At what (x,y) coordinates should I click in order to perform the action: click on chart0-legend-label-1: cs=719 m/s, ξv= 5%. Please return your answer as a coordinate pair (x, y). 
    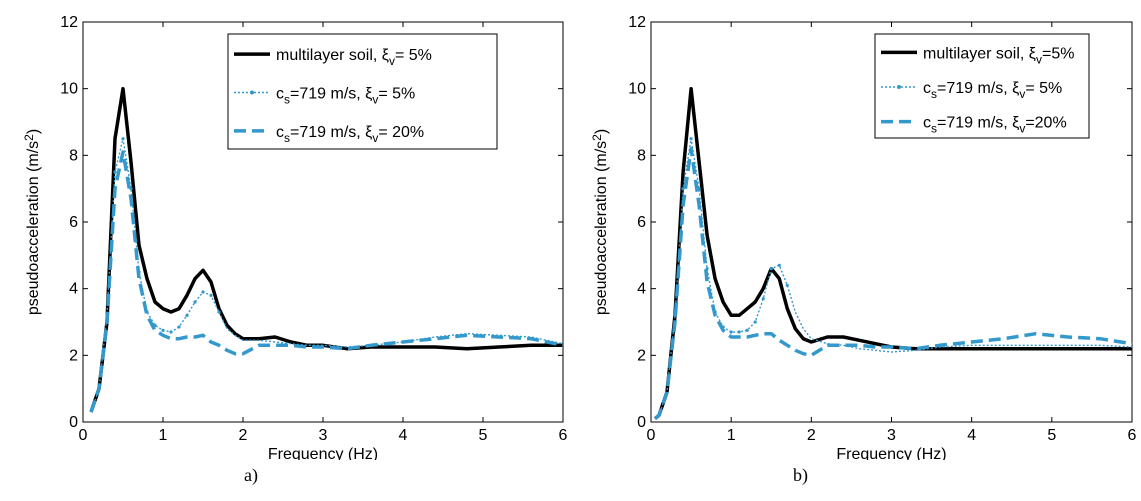
    Looking at the image, I should click on (345, 96).